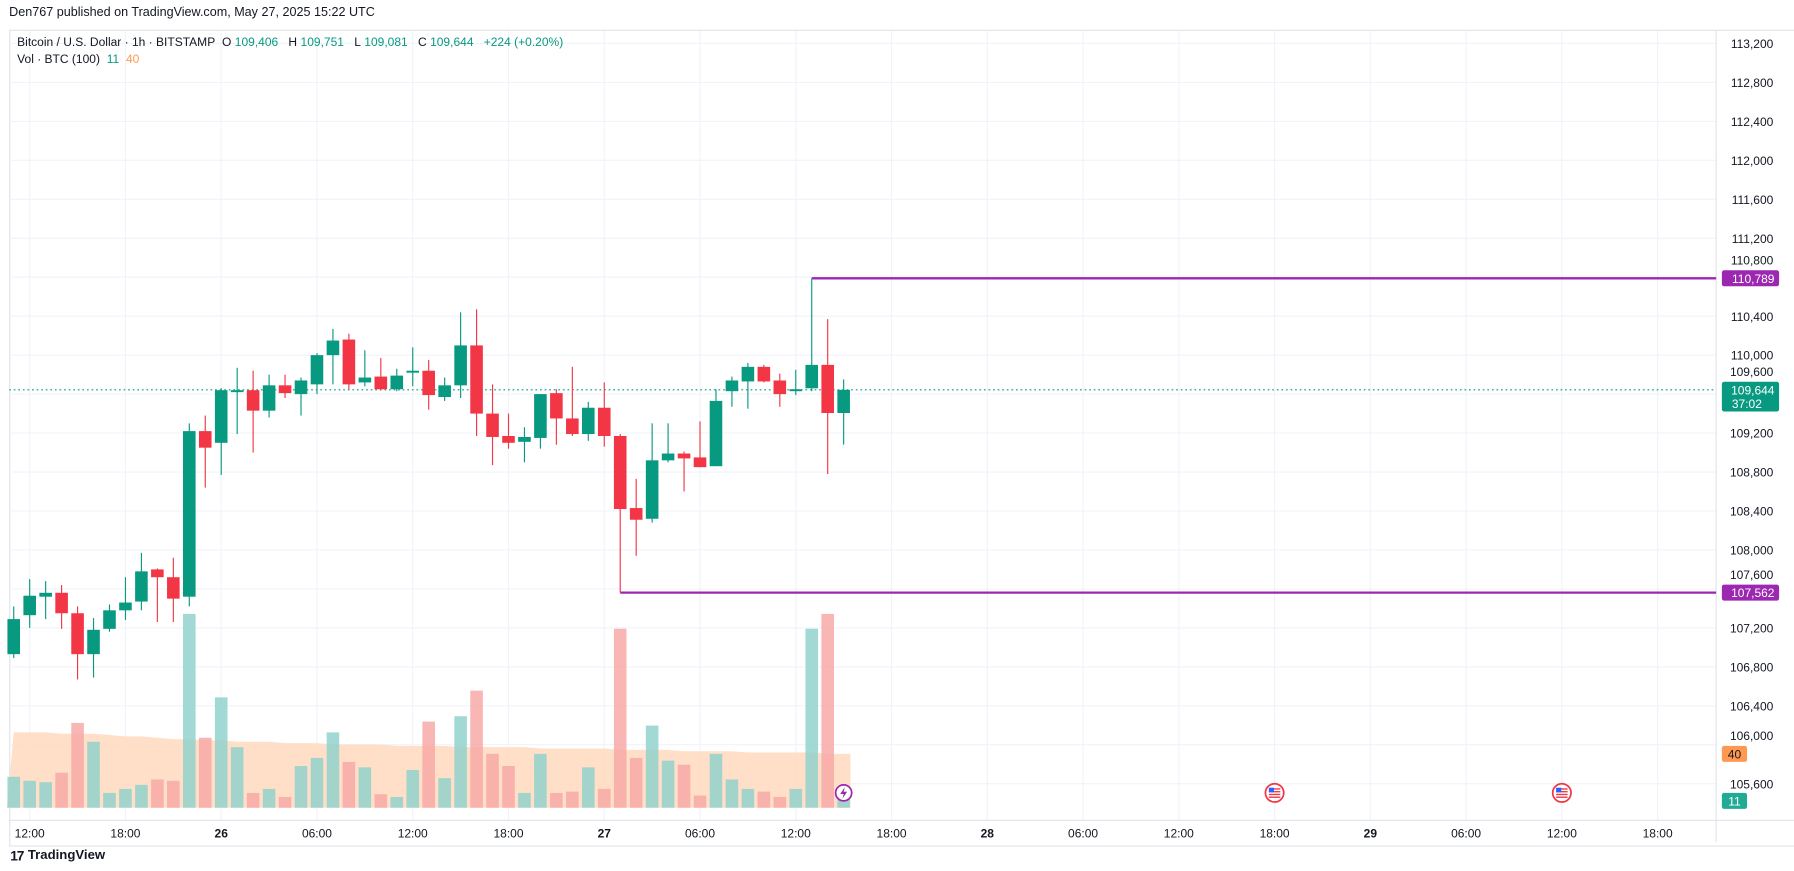 This screenshot has height=871, width=1794. I want to click on high-label: H, so click(293, 42).